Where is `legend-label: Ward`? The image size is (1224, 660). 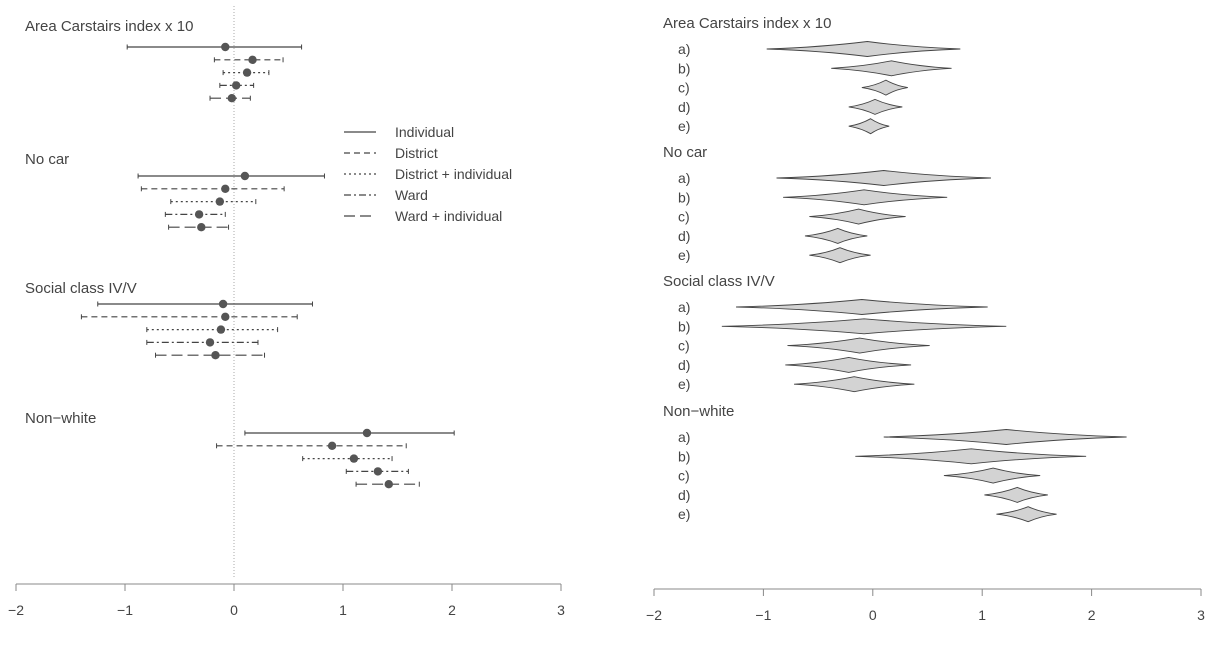 legend-label: Ward is located at coordinates (411, 195).